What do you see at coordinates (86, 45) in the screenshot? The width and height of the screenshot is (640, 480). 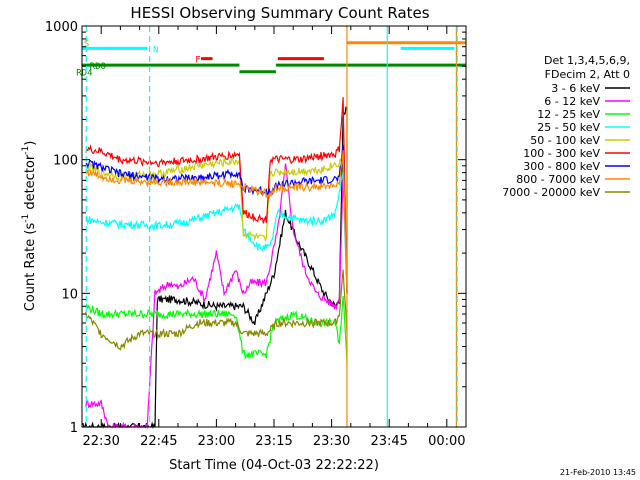 I see `flag-label-s: S` at bounding box center [86, 45].